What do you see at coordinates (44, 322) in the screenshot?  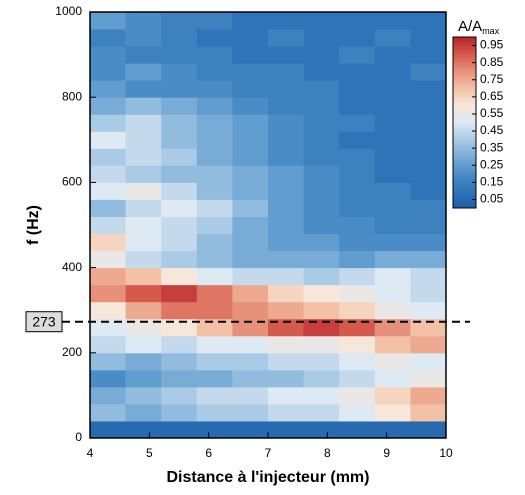 I see `reference-label-box` at bounding box center [44, 322].